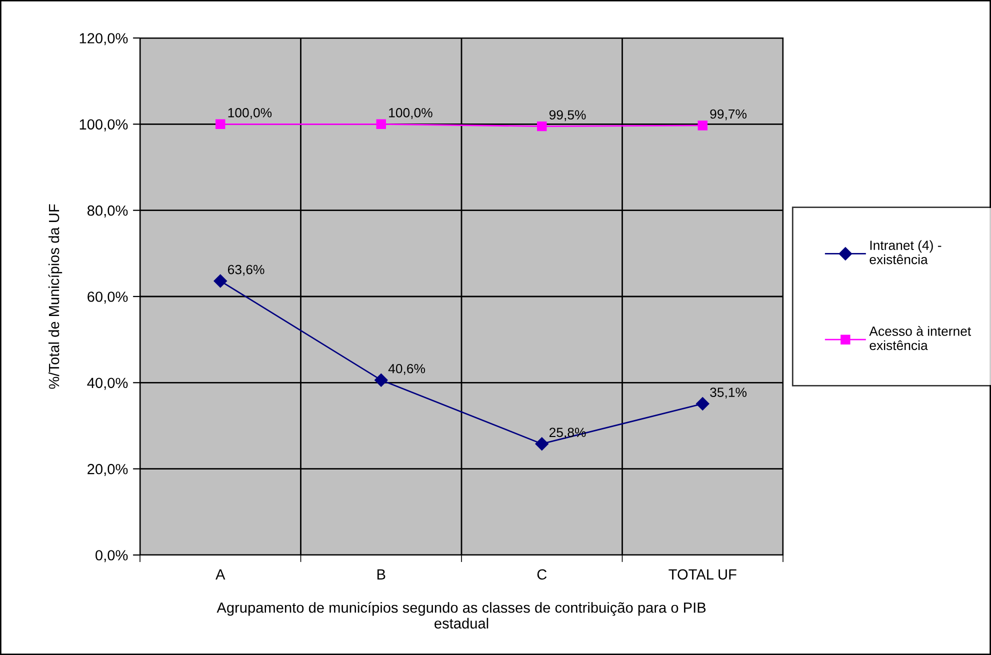  Describe the element at coordinates (567, 116) in the screenshot. I see `data-label: 99,5%` at that location.